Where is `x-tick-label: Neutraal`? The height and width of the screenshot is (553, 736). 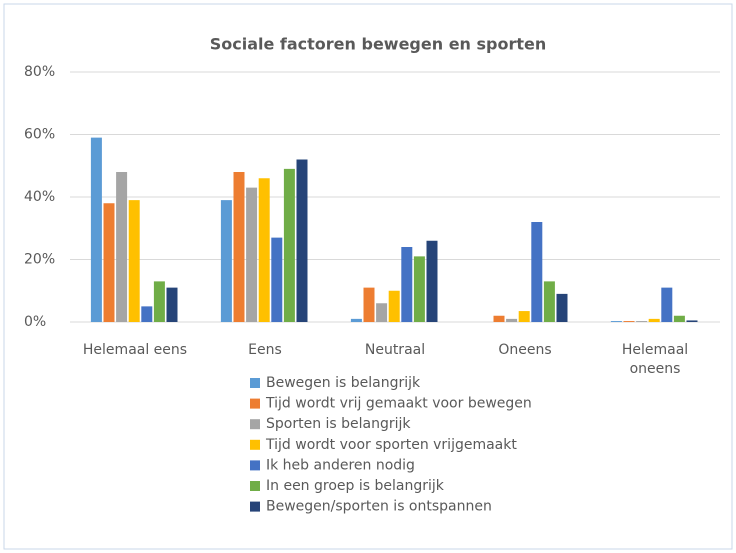
x-tick-label: Neutraal is located at coordinates (395, 350).